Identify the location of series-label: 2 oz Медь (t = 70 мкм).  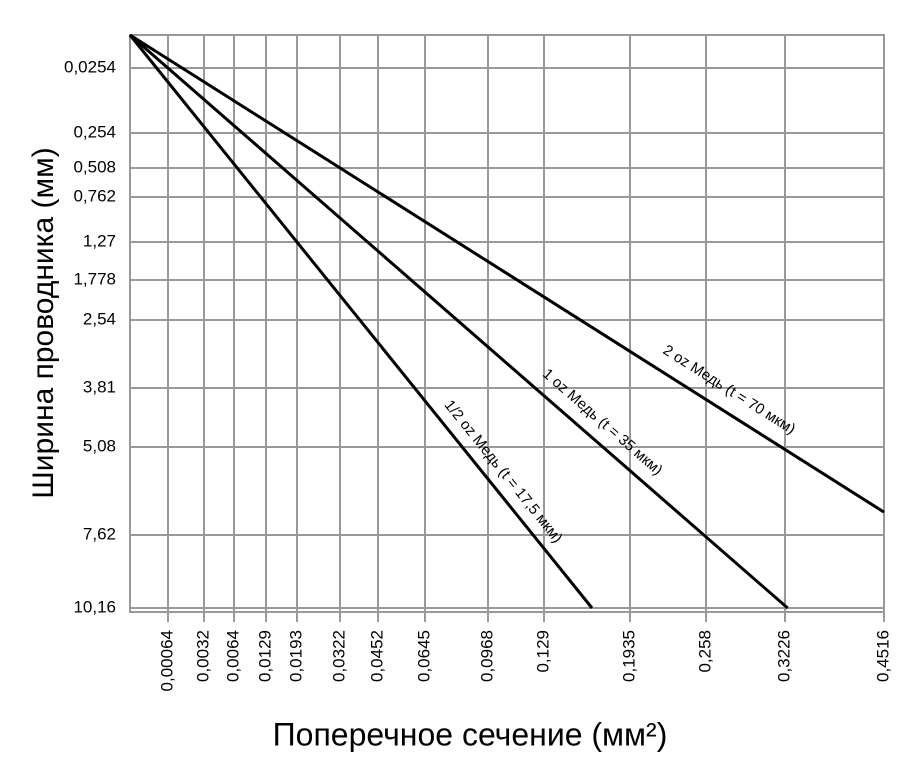
(729, 390).